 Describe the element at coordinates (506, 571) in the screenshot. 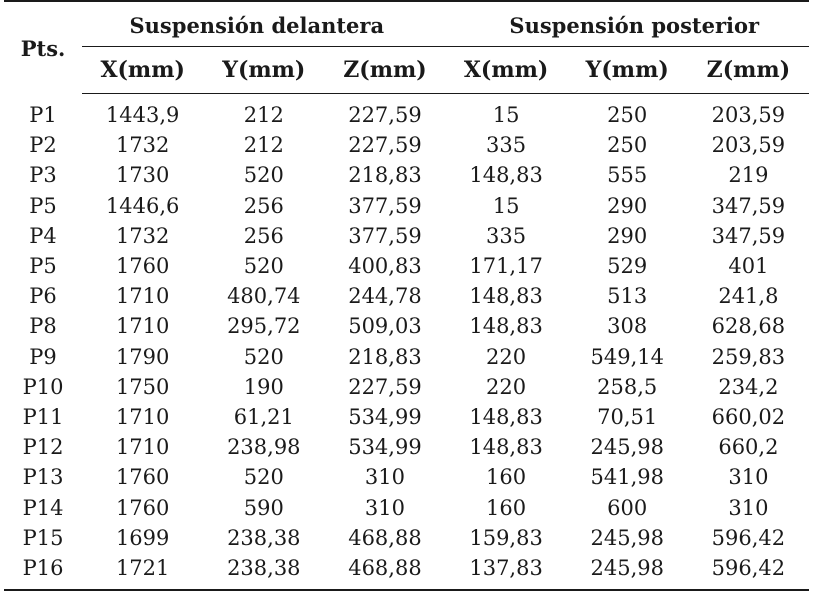

I see `rear-x-cell: 137,83` at that location.